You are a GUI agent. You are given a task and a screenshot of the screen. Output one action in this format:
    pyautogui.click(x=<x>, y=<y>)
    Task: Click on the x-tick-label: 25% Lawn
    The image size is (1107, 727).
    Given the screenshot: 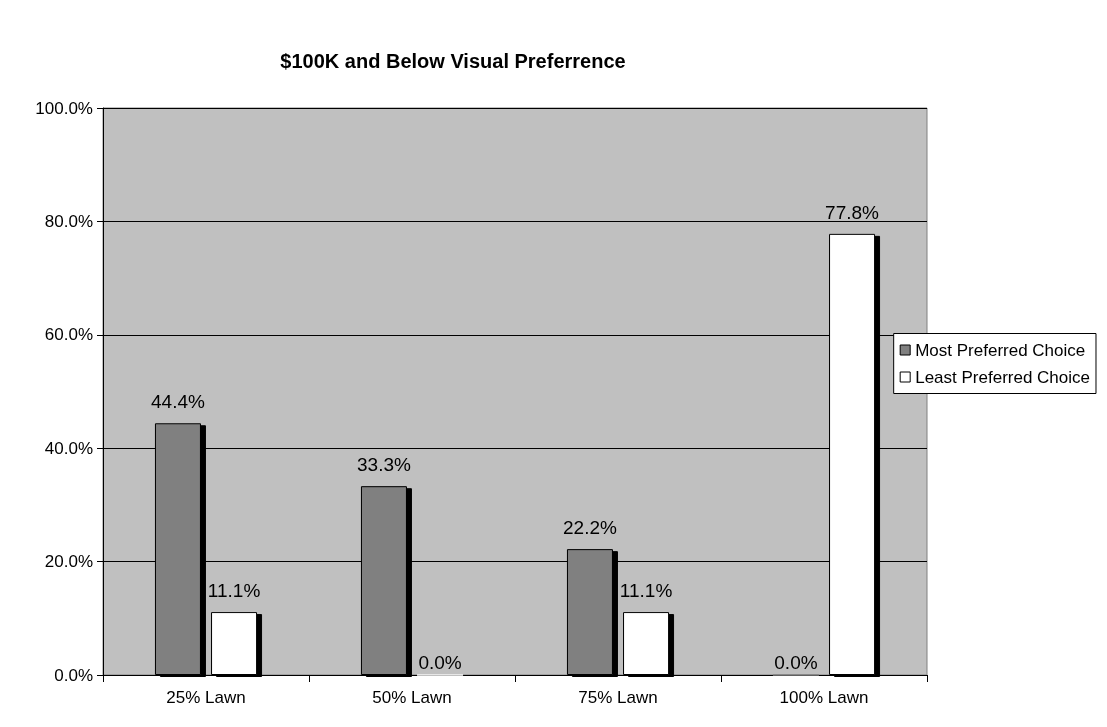 What is the action you would take?
    pyautogui.click(x=206, y=697)
    